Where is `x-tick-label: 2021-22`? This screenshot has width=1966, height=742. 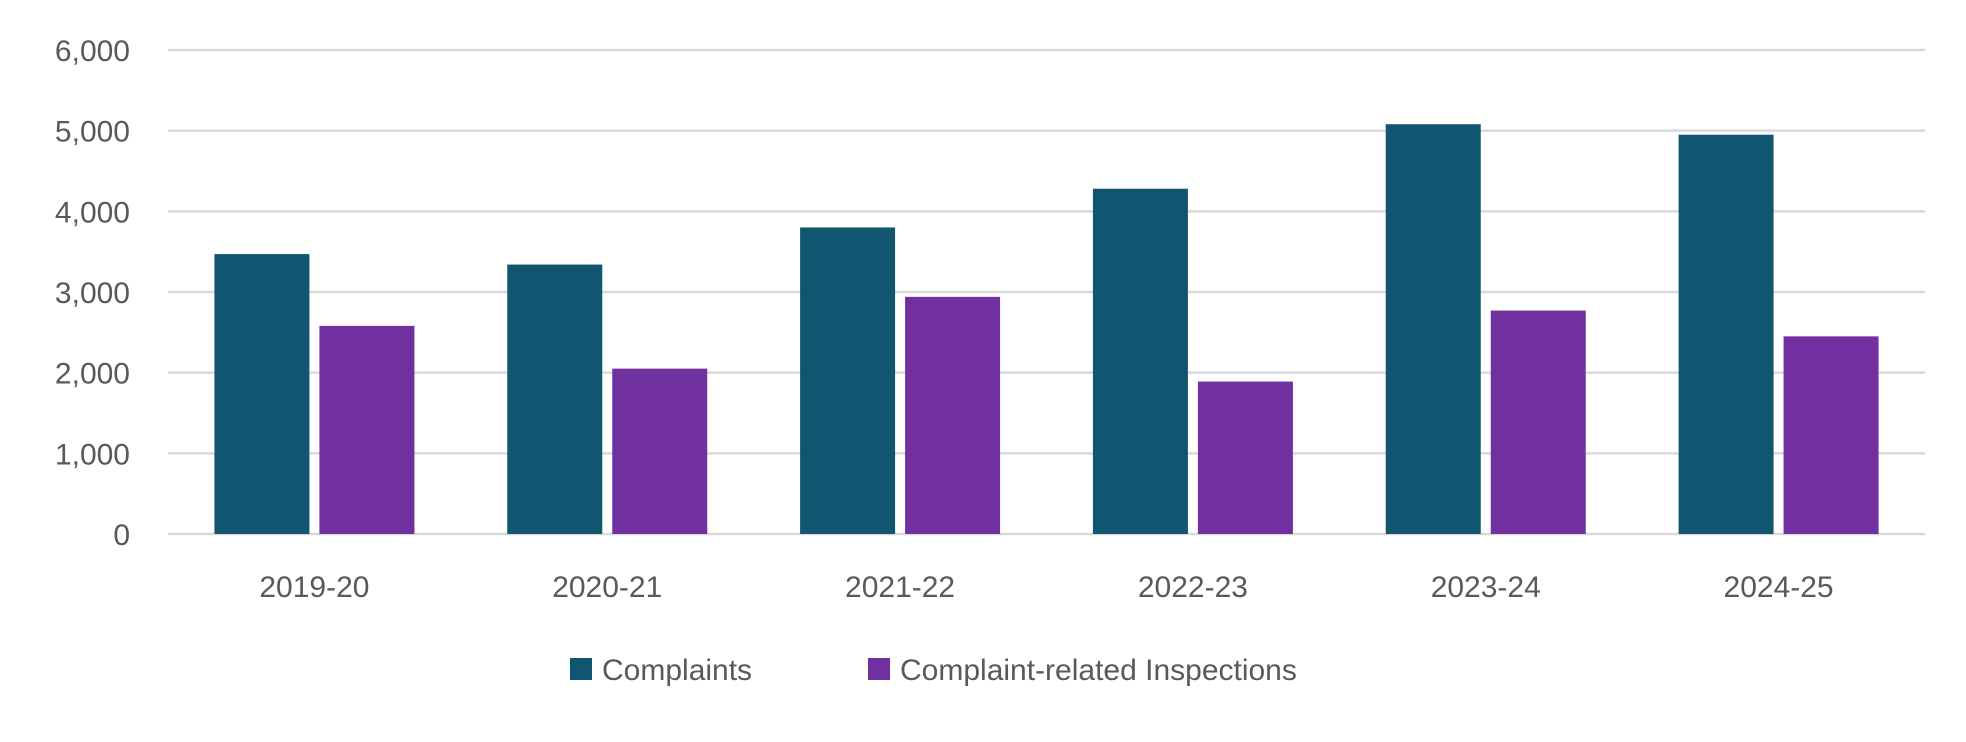 x-tick-label: 2021-22 is located at coordinates (900, 587).